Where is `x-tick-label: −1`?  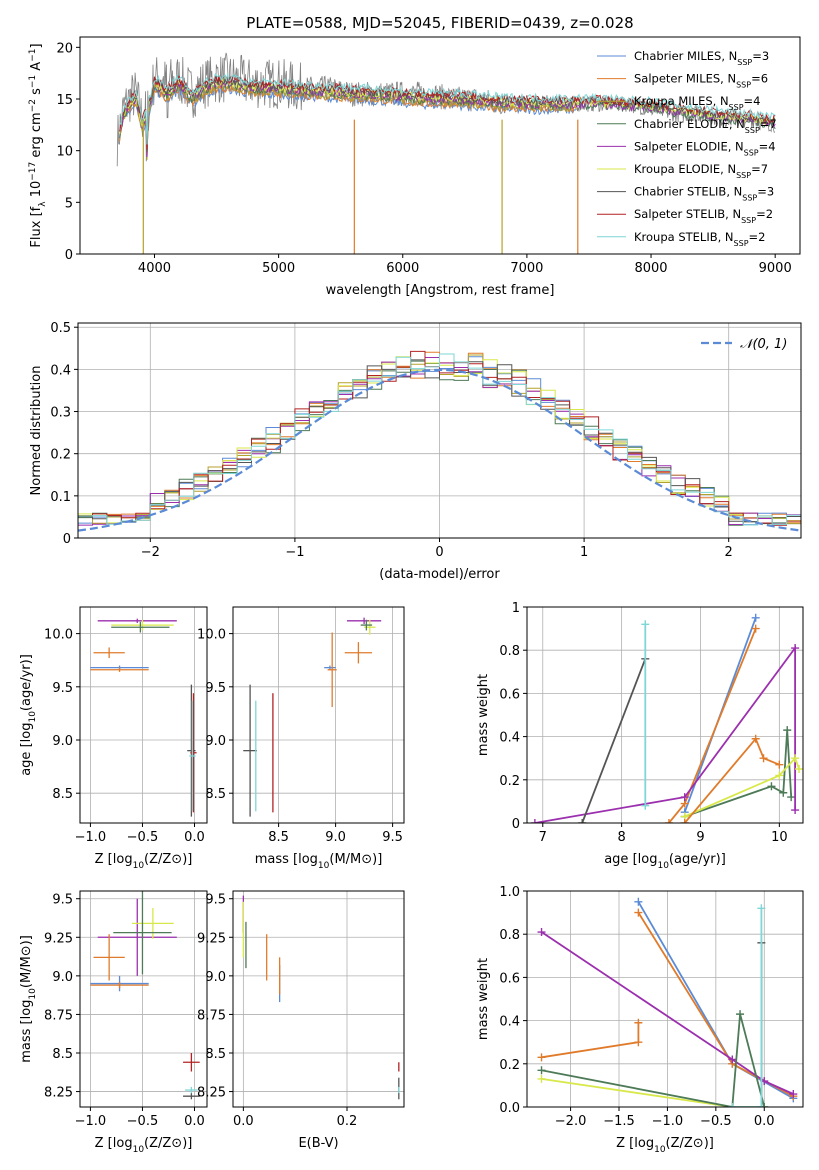
x-tick-label: −1 is located at coordinates (294, 552).